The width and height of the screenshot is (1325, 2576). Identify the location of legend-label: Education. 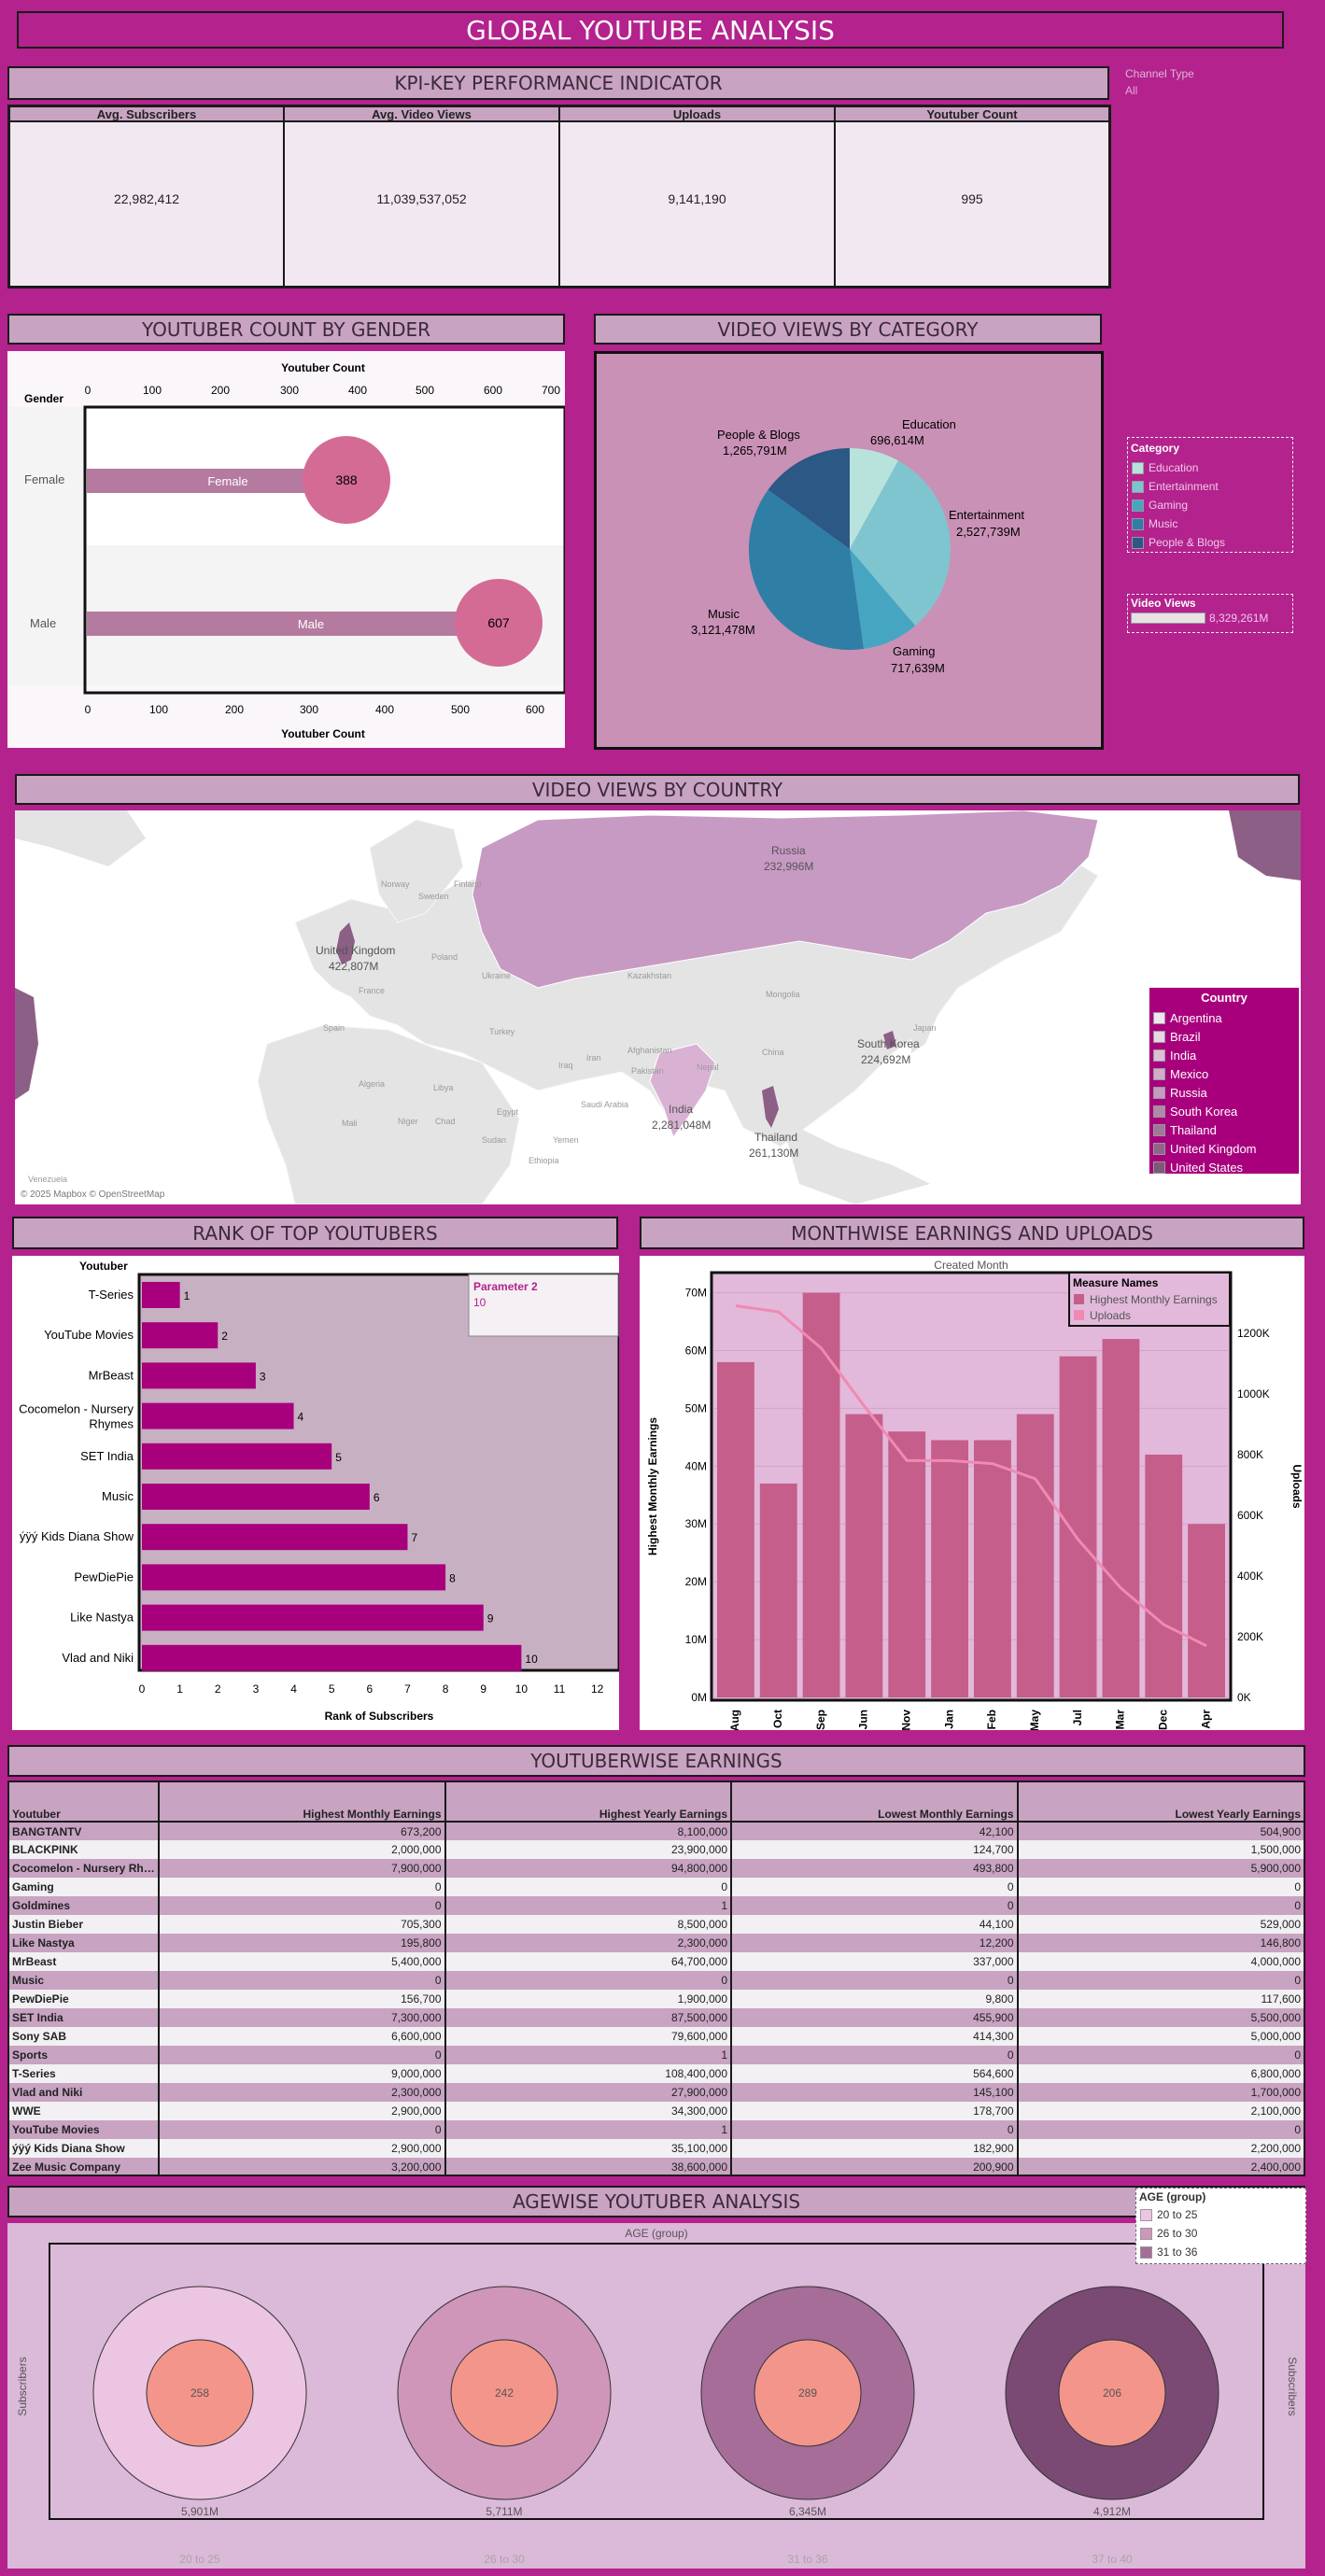
(1174, 468).